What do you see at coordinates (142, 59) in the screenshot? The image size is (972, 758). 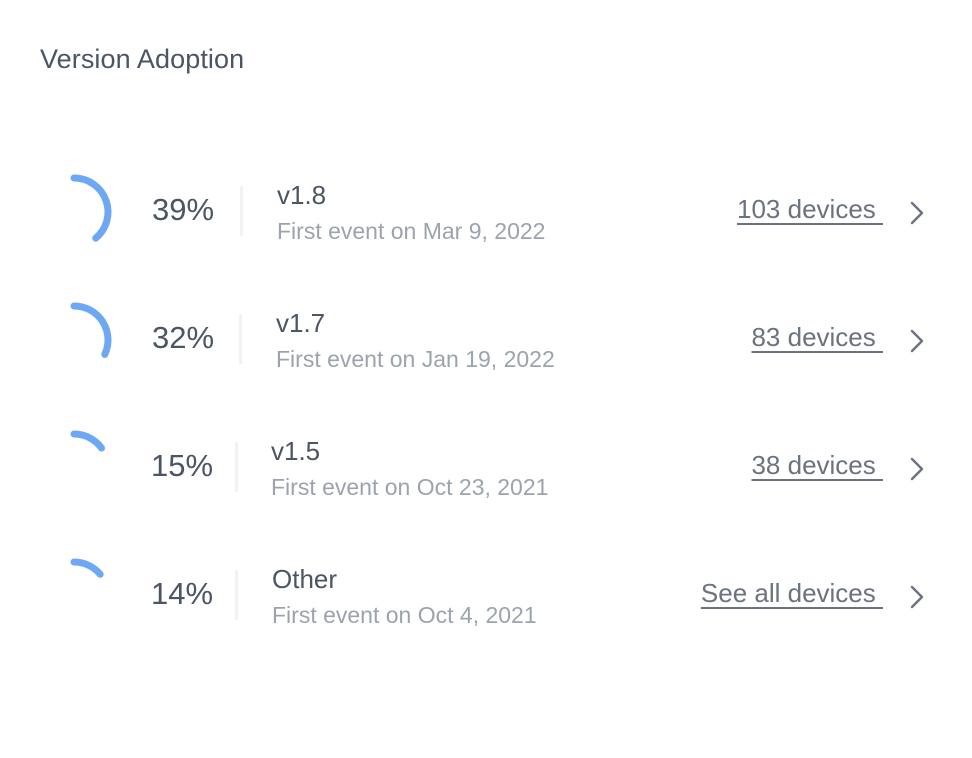 I see `card-title: Version Adoption` at bounding box center [142, 59].